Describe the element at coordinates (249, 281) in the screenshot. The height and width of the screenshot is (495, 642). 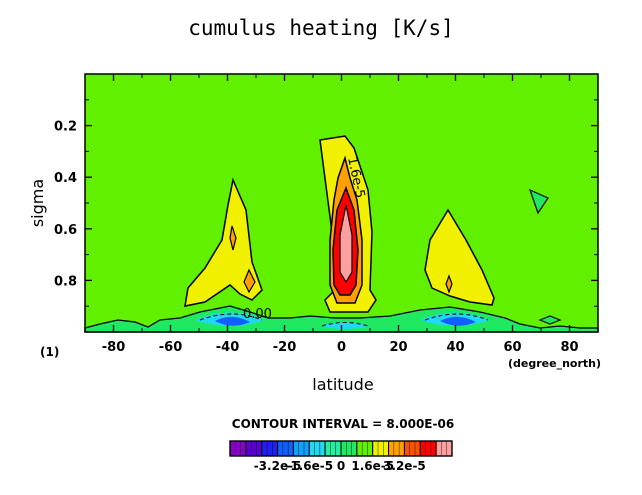
I see `south-heating-inner2` at that location.